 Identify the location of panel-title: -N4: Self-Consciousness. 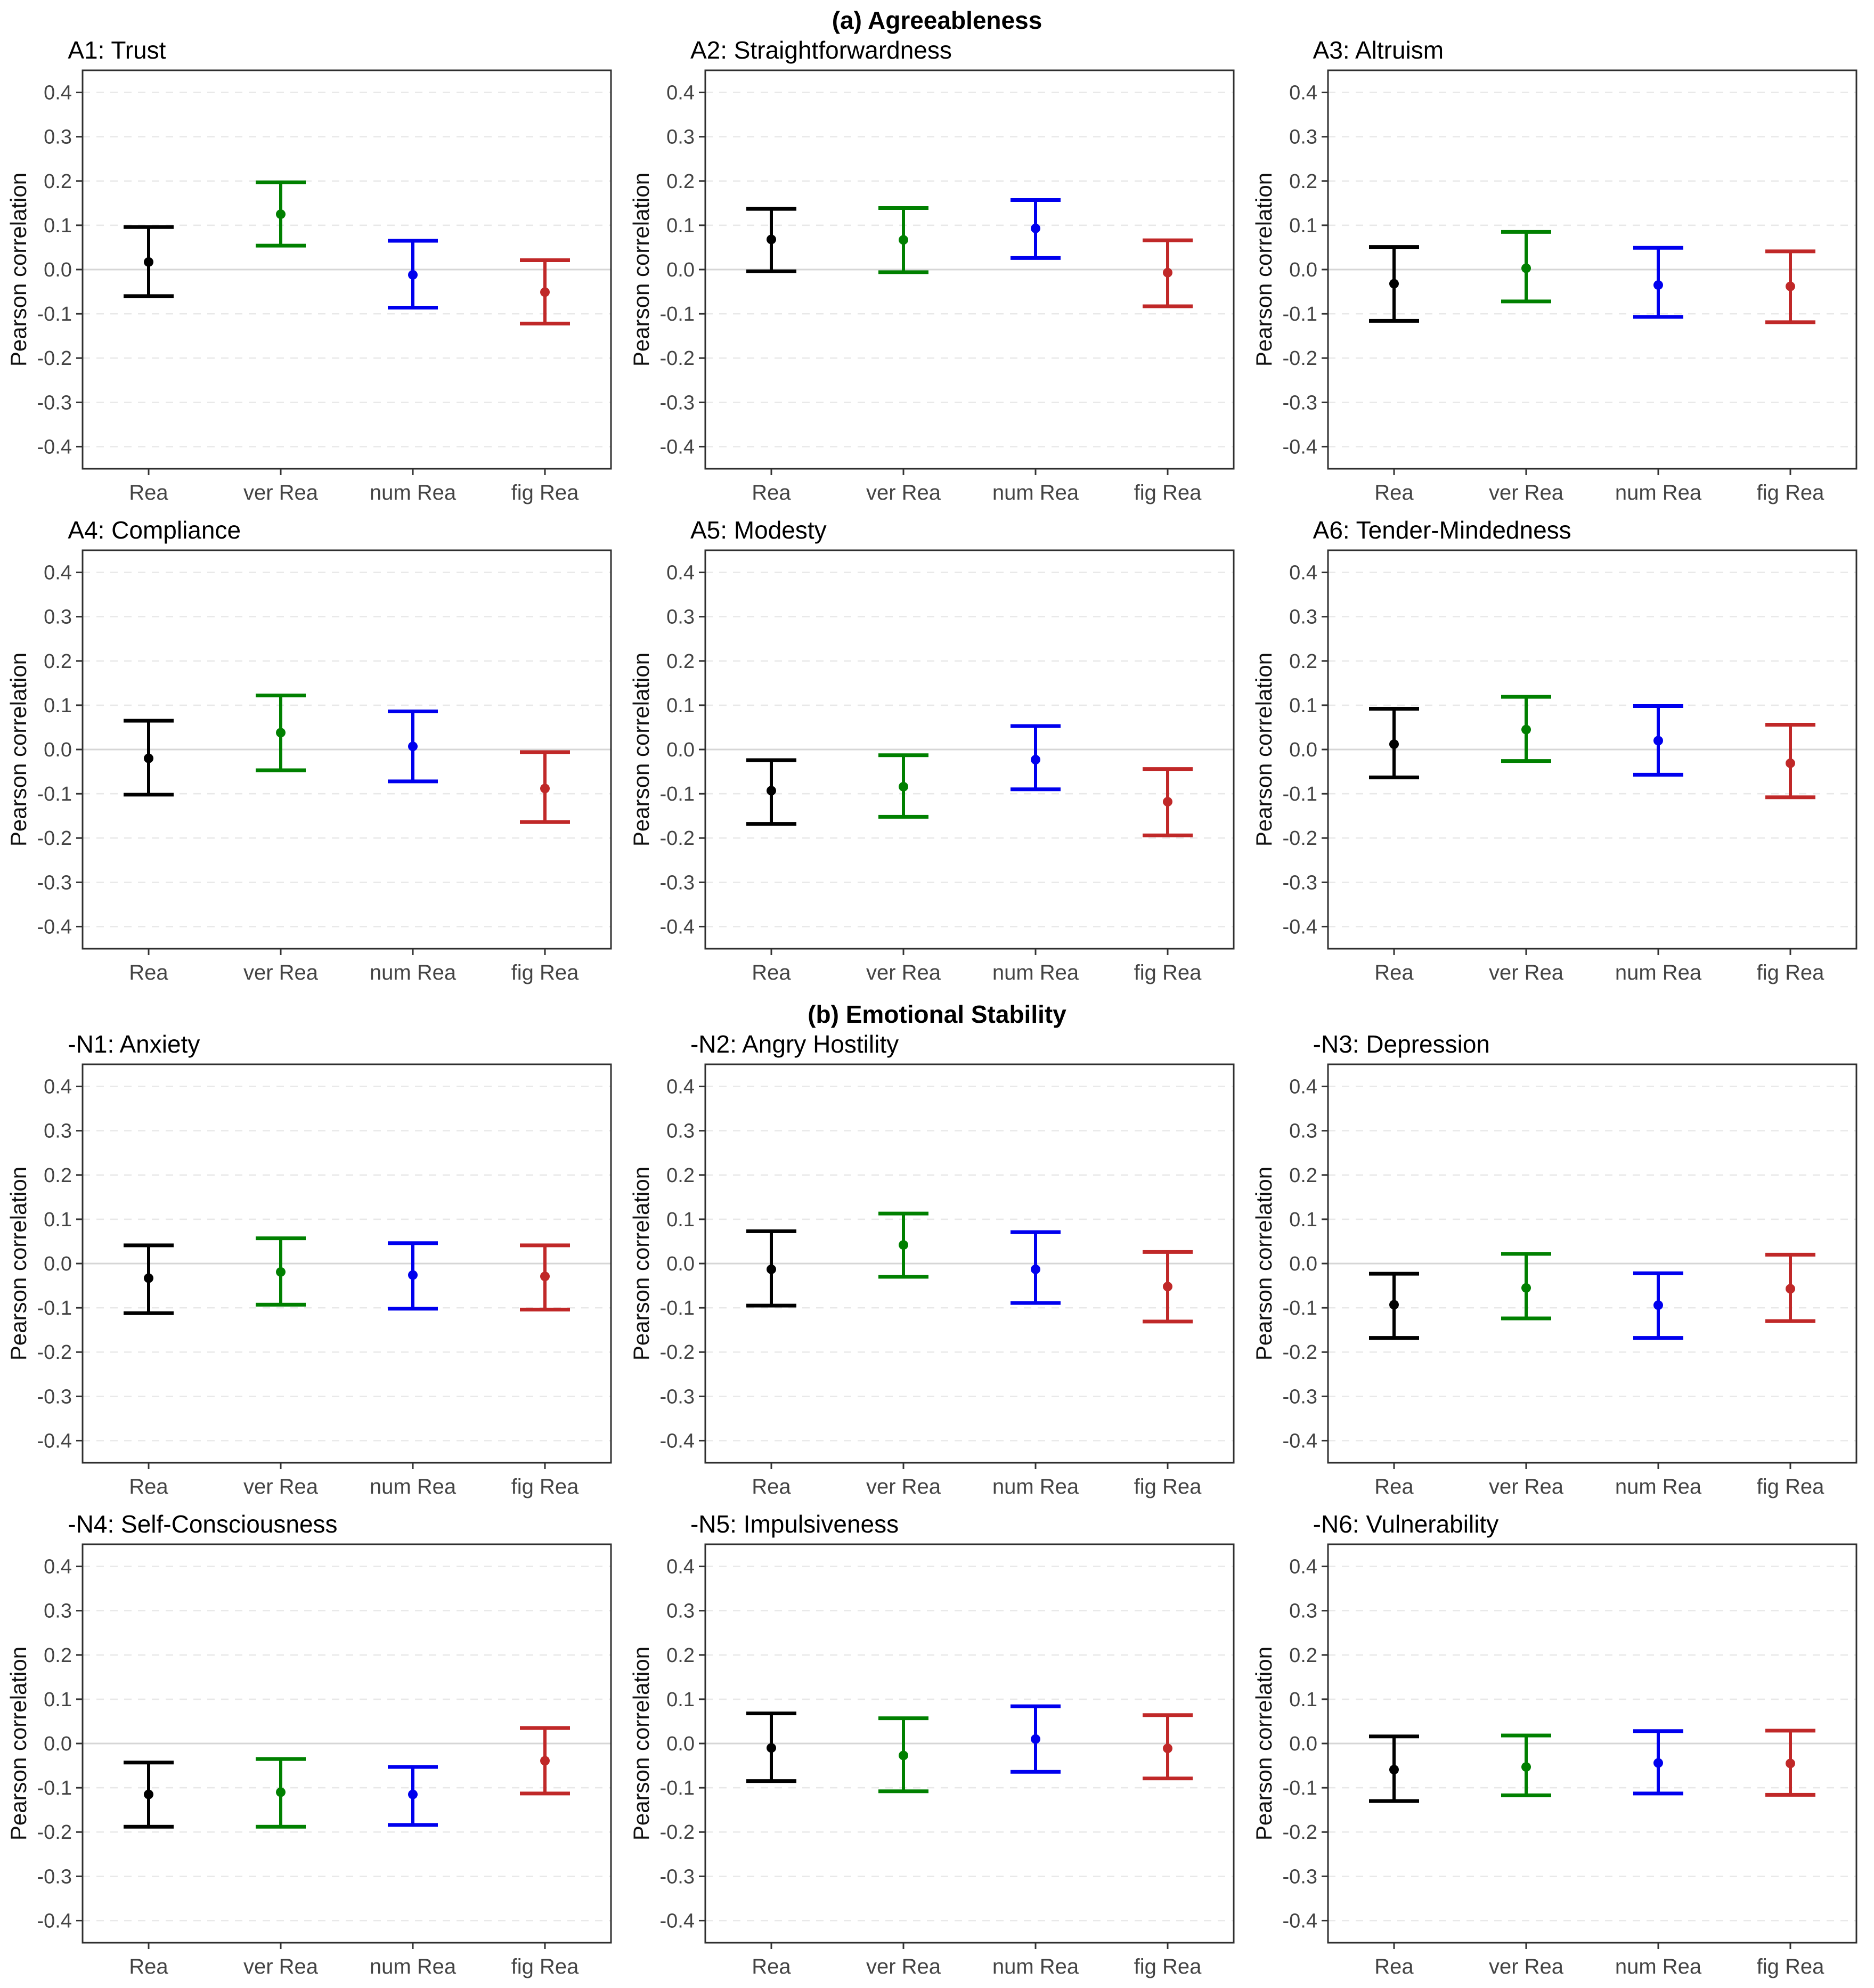
(203, 1524).